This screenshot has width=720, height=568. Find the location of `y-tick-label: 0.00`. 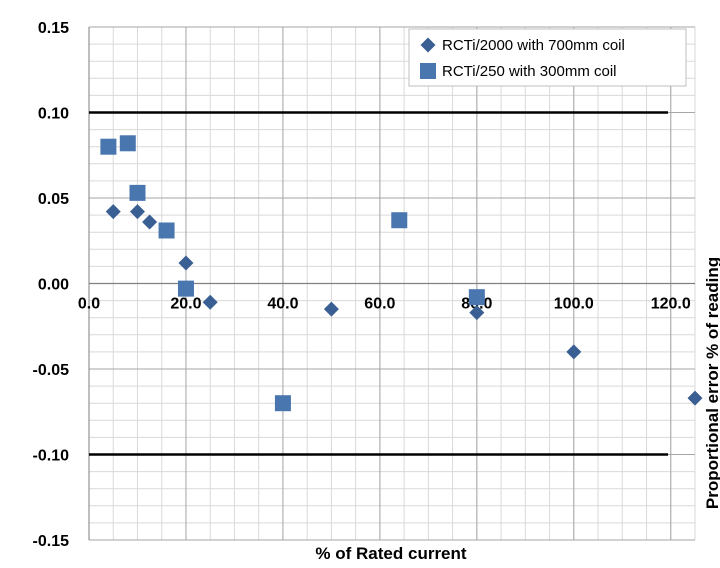

y-tick-label: 0.00 is located at coordinates (53, 285).